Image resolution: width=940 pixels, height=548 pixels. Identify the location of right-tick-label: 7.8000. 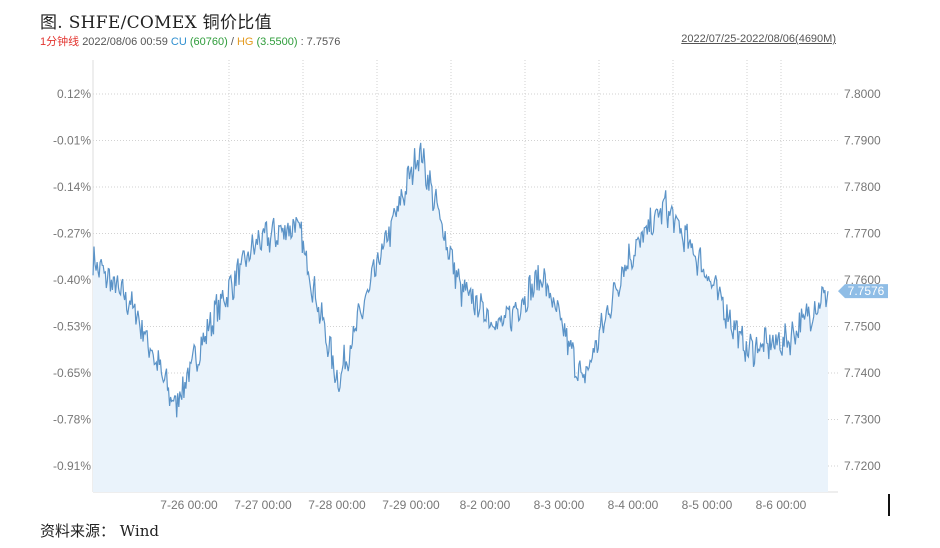
(862, 94).